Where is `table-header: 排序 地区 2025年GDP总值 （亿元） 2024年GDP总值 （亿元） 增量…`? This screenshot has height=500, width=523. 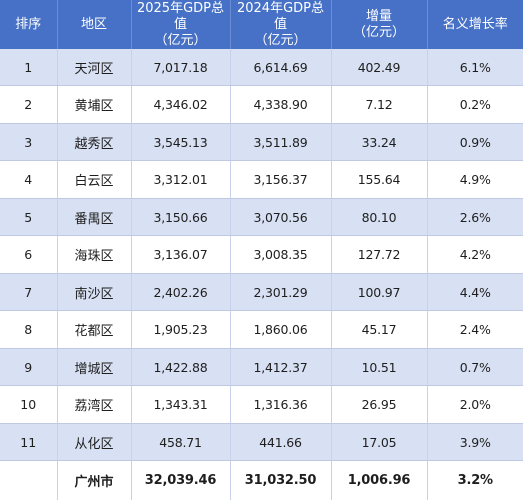
table-header: 排序 地区 2025年GDP总值 （亿元） 2024年GDP总值 （亿元） 增量… is located at coordinates (261, 24).